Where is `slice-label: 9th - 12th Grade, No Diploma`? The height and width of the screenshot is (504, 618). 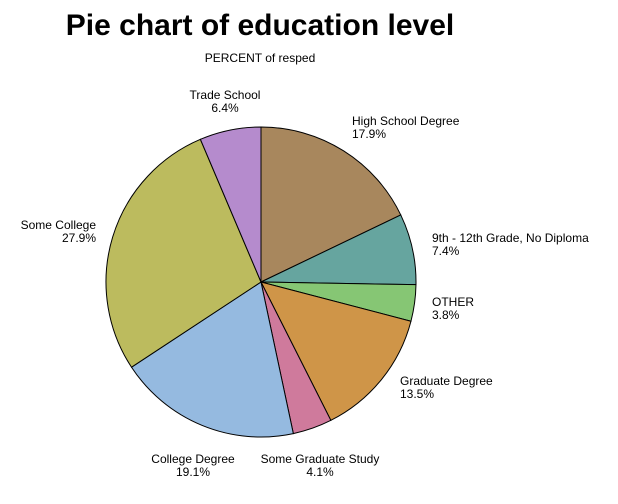
slice-label: 9th - 12th Grade, No Diploma is located at coordinates (510, 238).